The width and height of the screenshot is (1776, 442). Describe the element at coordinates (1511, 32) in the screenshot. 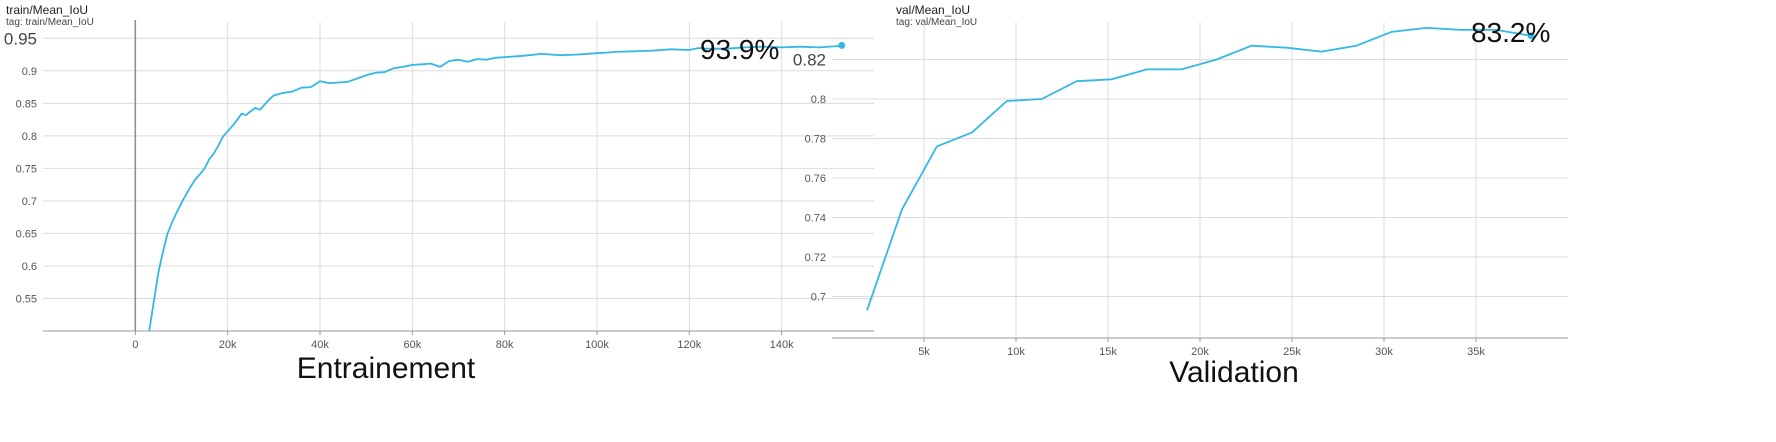

I see `last-value-label: 83.2%` at that location.